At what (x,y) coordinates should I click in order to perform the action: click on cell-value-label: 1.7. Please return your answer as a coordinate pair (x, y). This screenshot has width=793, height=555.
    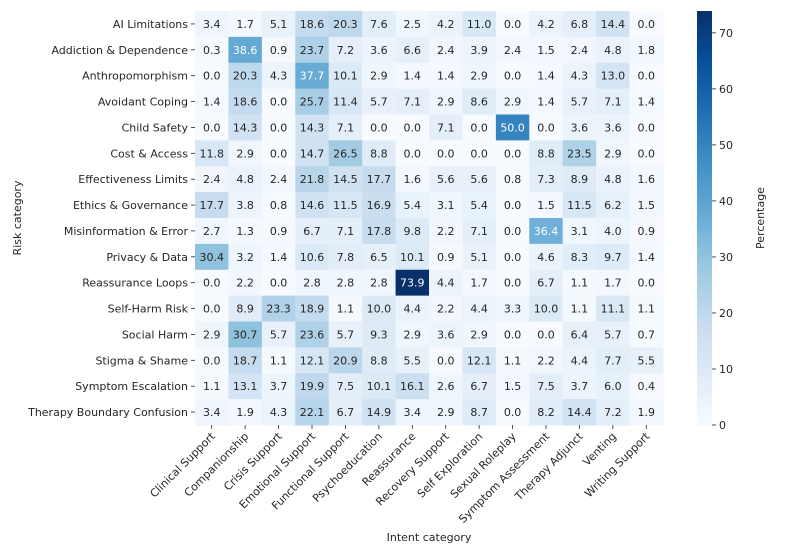
    Looking at the image, I should click on (245, 24).